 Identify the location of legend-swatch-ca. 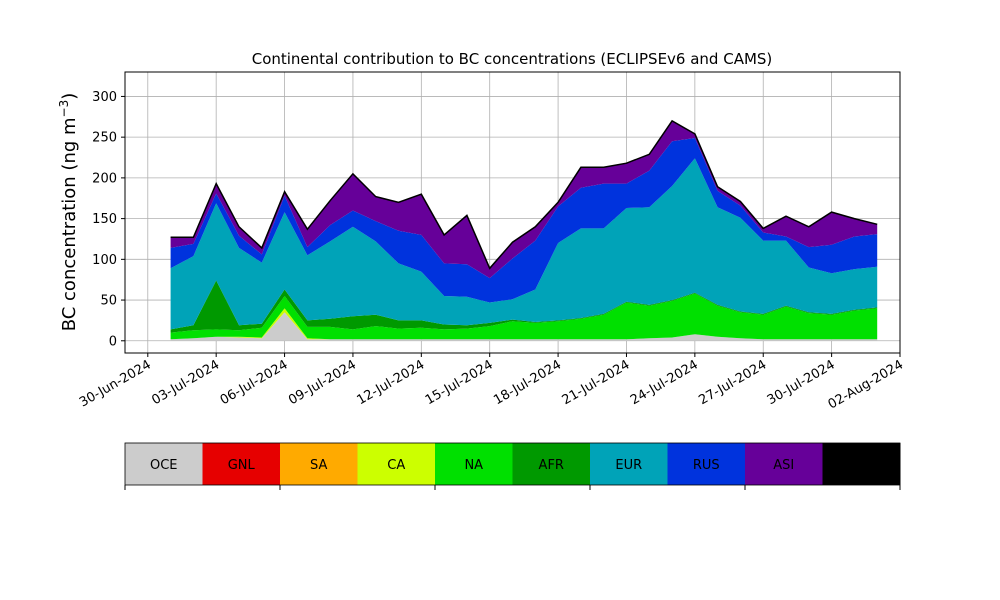
(396, 464).